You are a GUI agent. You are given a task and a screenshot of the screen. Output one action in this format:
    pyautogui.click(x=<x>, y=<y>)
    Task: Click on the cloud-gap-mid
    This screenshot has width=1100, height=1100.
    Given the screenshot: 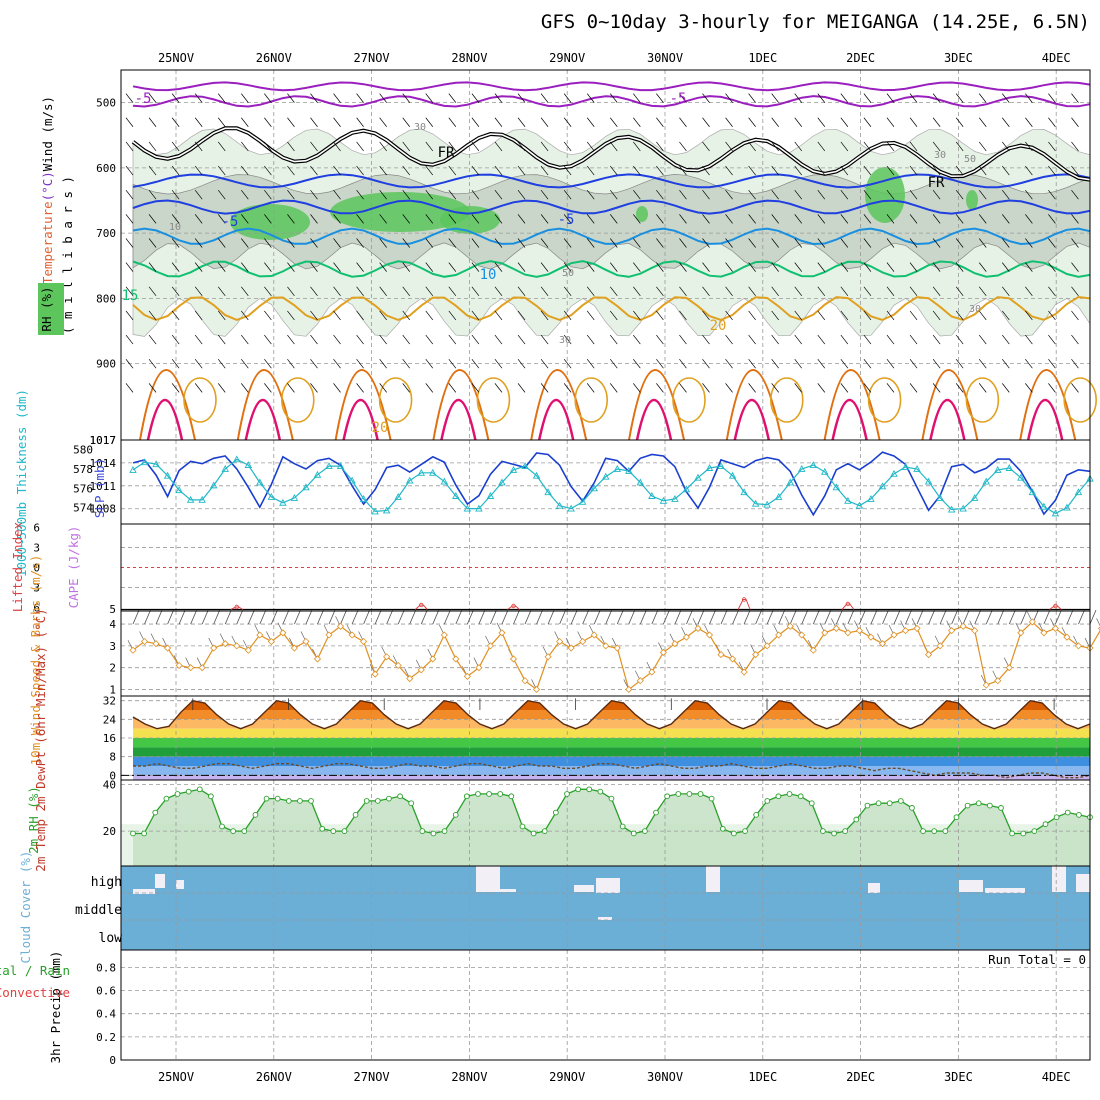 What is the action you would take?
    pyautogui.click(x=605, y=918)
    